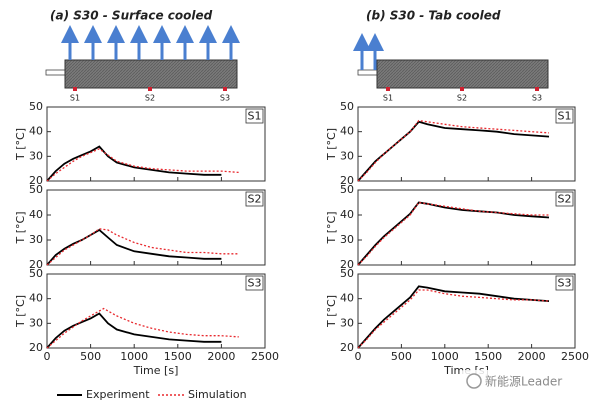 The height and width of the screenshot is (407, 600). What do you see at coordinates (523, 381) in the screenshot?
I see `watermark: 新能源Leader` at bounding box center [523, 381].